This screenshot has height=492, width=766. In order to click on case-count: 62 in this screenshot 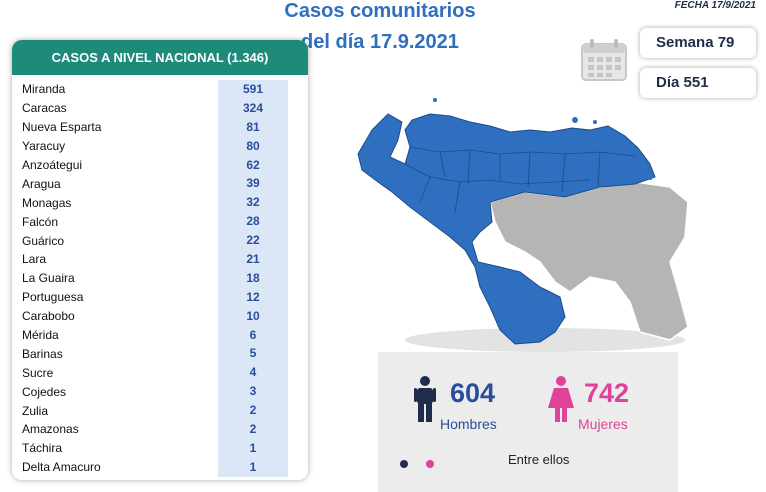, I will do `click(253, 165)`.